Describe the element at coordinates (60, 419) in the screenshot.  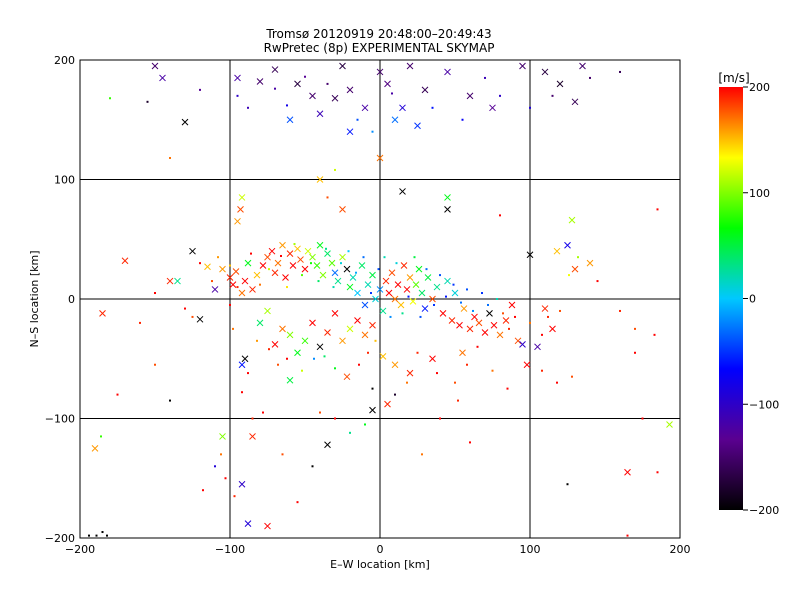
I see `y-tick-label: −100` at that location.